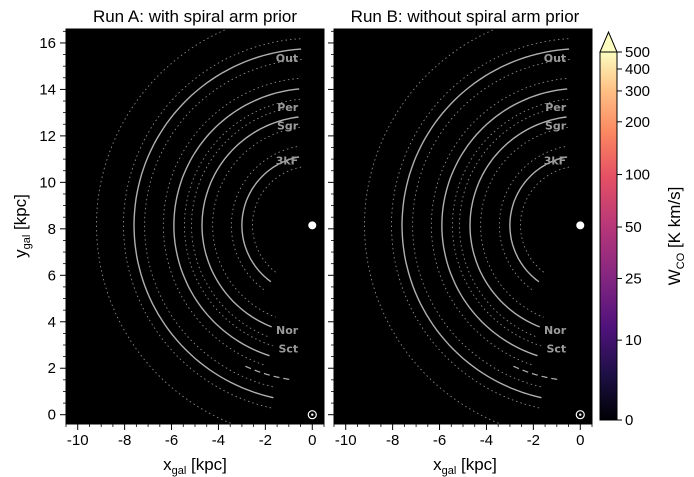 Image resolution: width=694 pixels, height=477 pixels. What do you see at coordinates (629, 420) in the screenshot?
I see `colorbar-tick-label: 0` at bounding box center [629, 420].